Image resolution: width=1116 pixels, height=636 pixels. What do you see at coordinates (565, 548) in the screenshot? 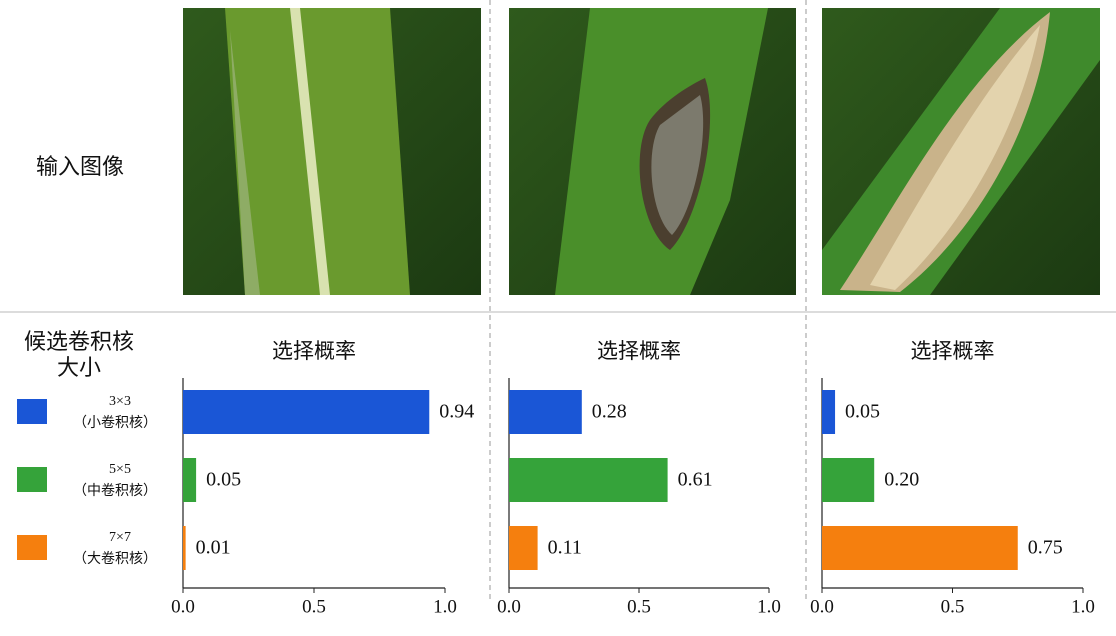
I see `value-label: 0.11` at bounding box center [565, 548].